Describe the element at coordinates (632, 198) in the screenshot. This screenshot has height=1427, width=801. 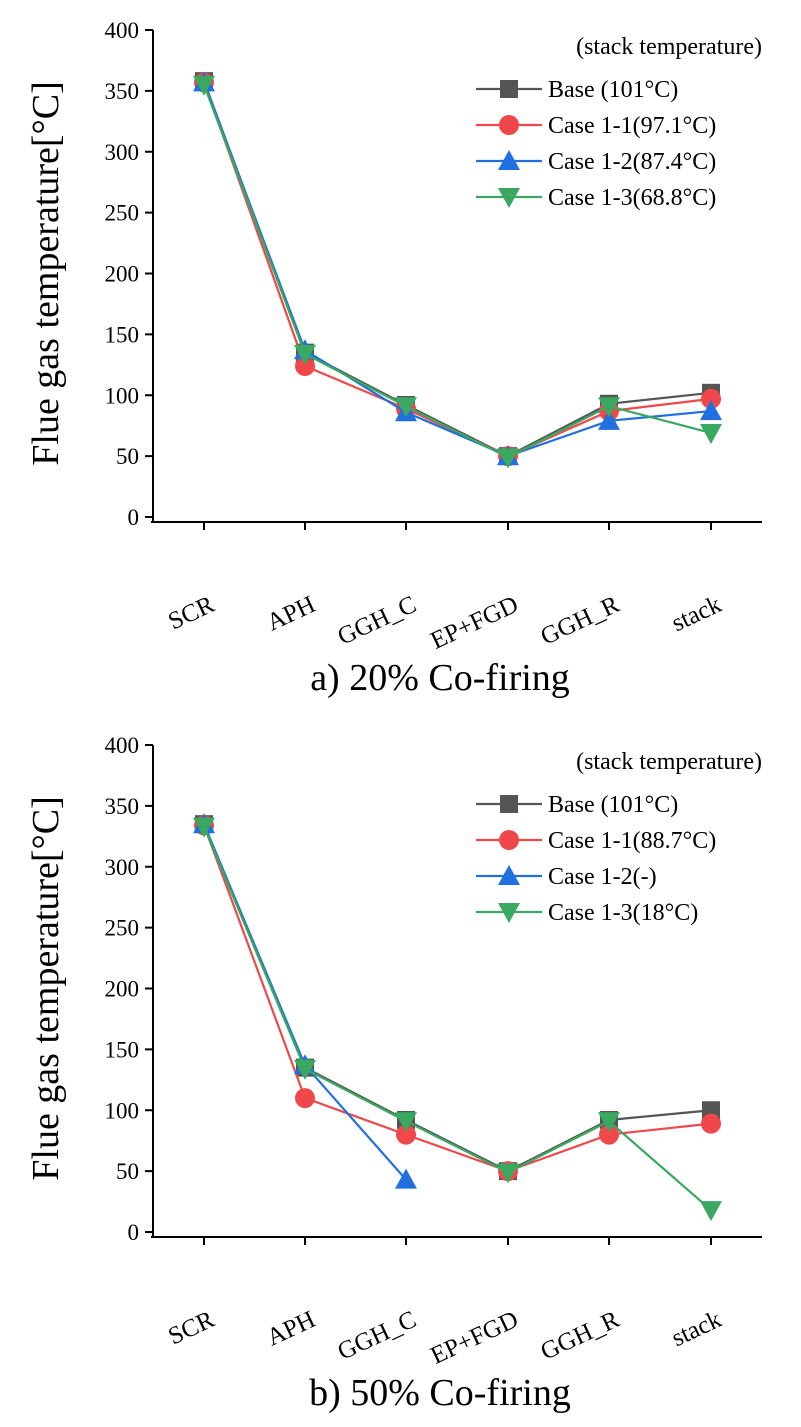
I see `legend-label: Case 1-3(68.8°C)` at that location.